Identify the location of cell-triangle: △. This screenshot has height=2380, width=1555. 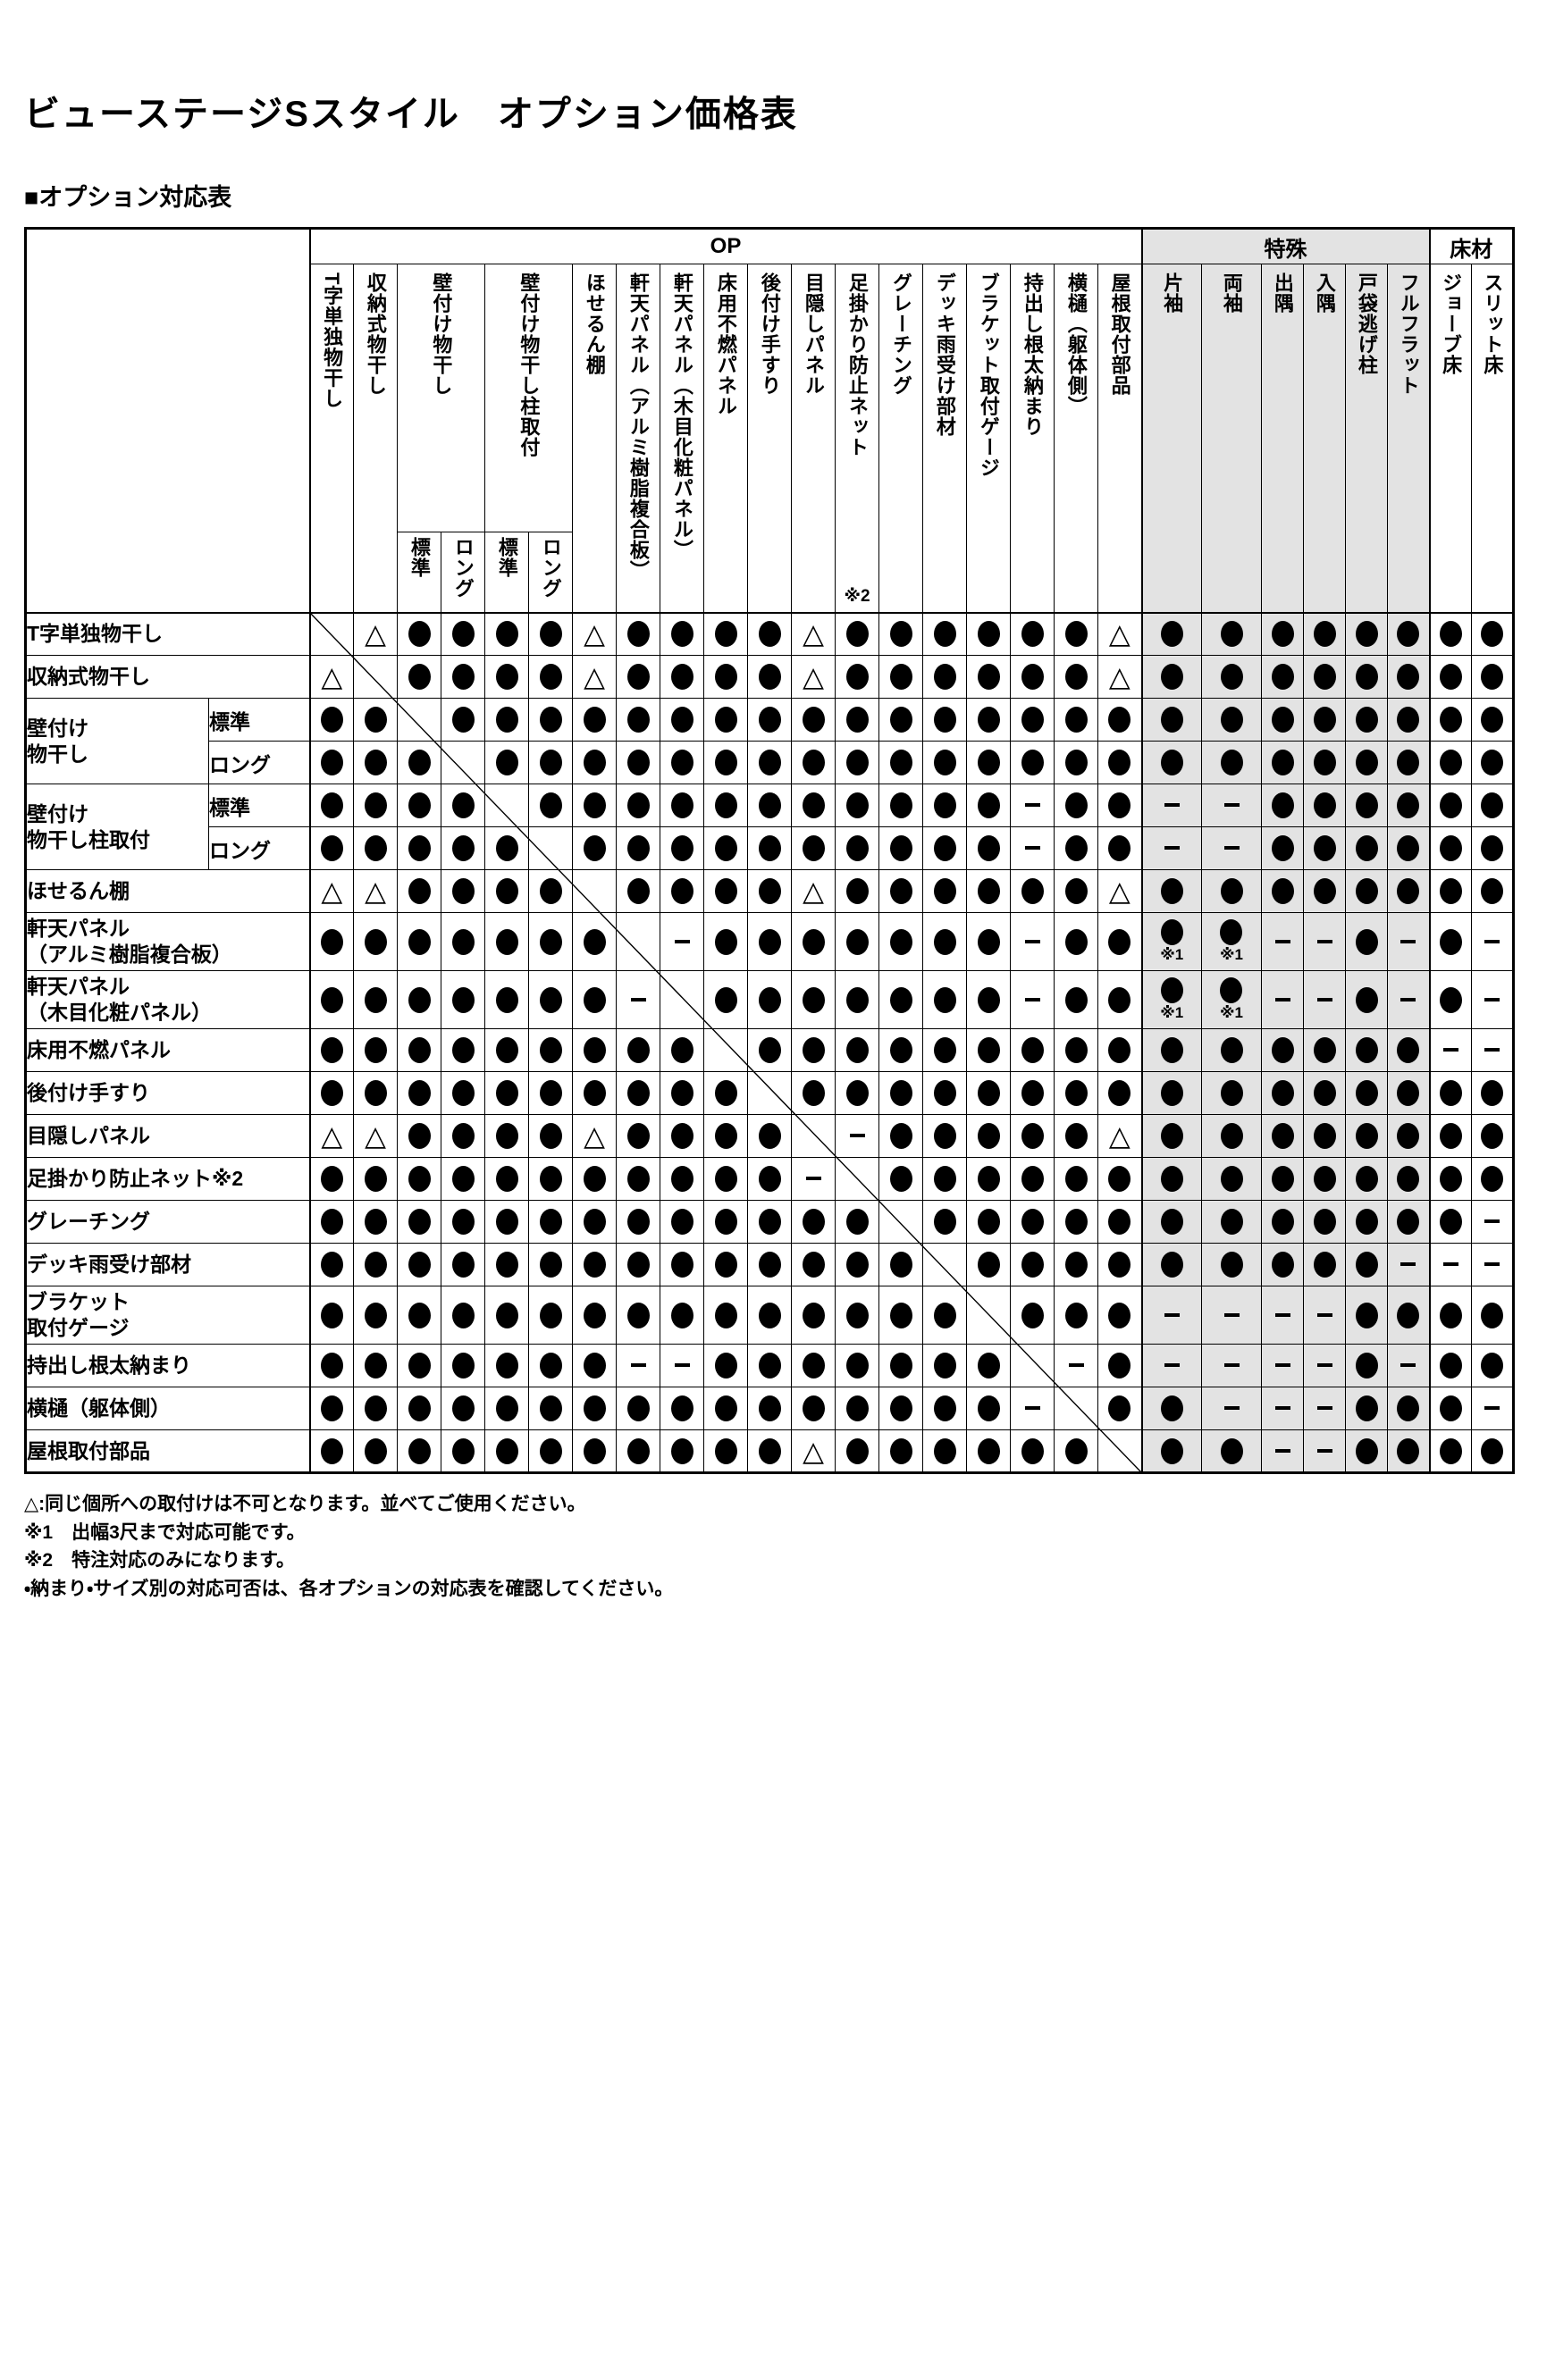
(1120, 677).